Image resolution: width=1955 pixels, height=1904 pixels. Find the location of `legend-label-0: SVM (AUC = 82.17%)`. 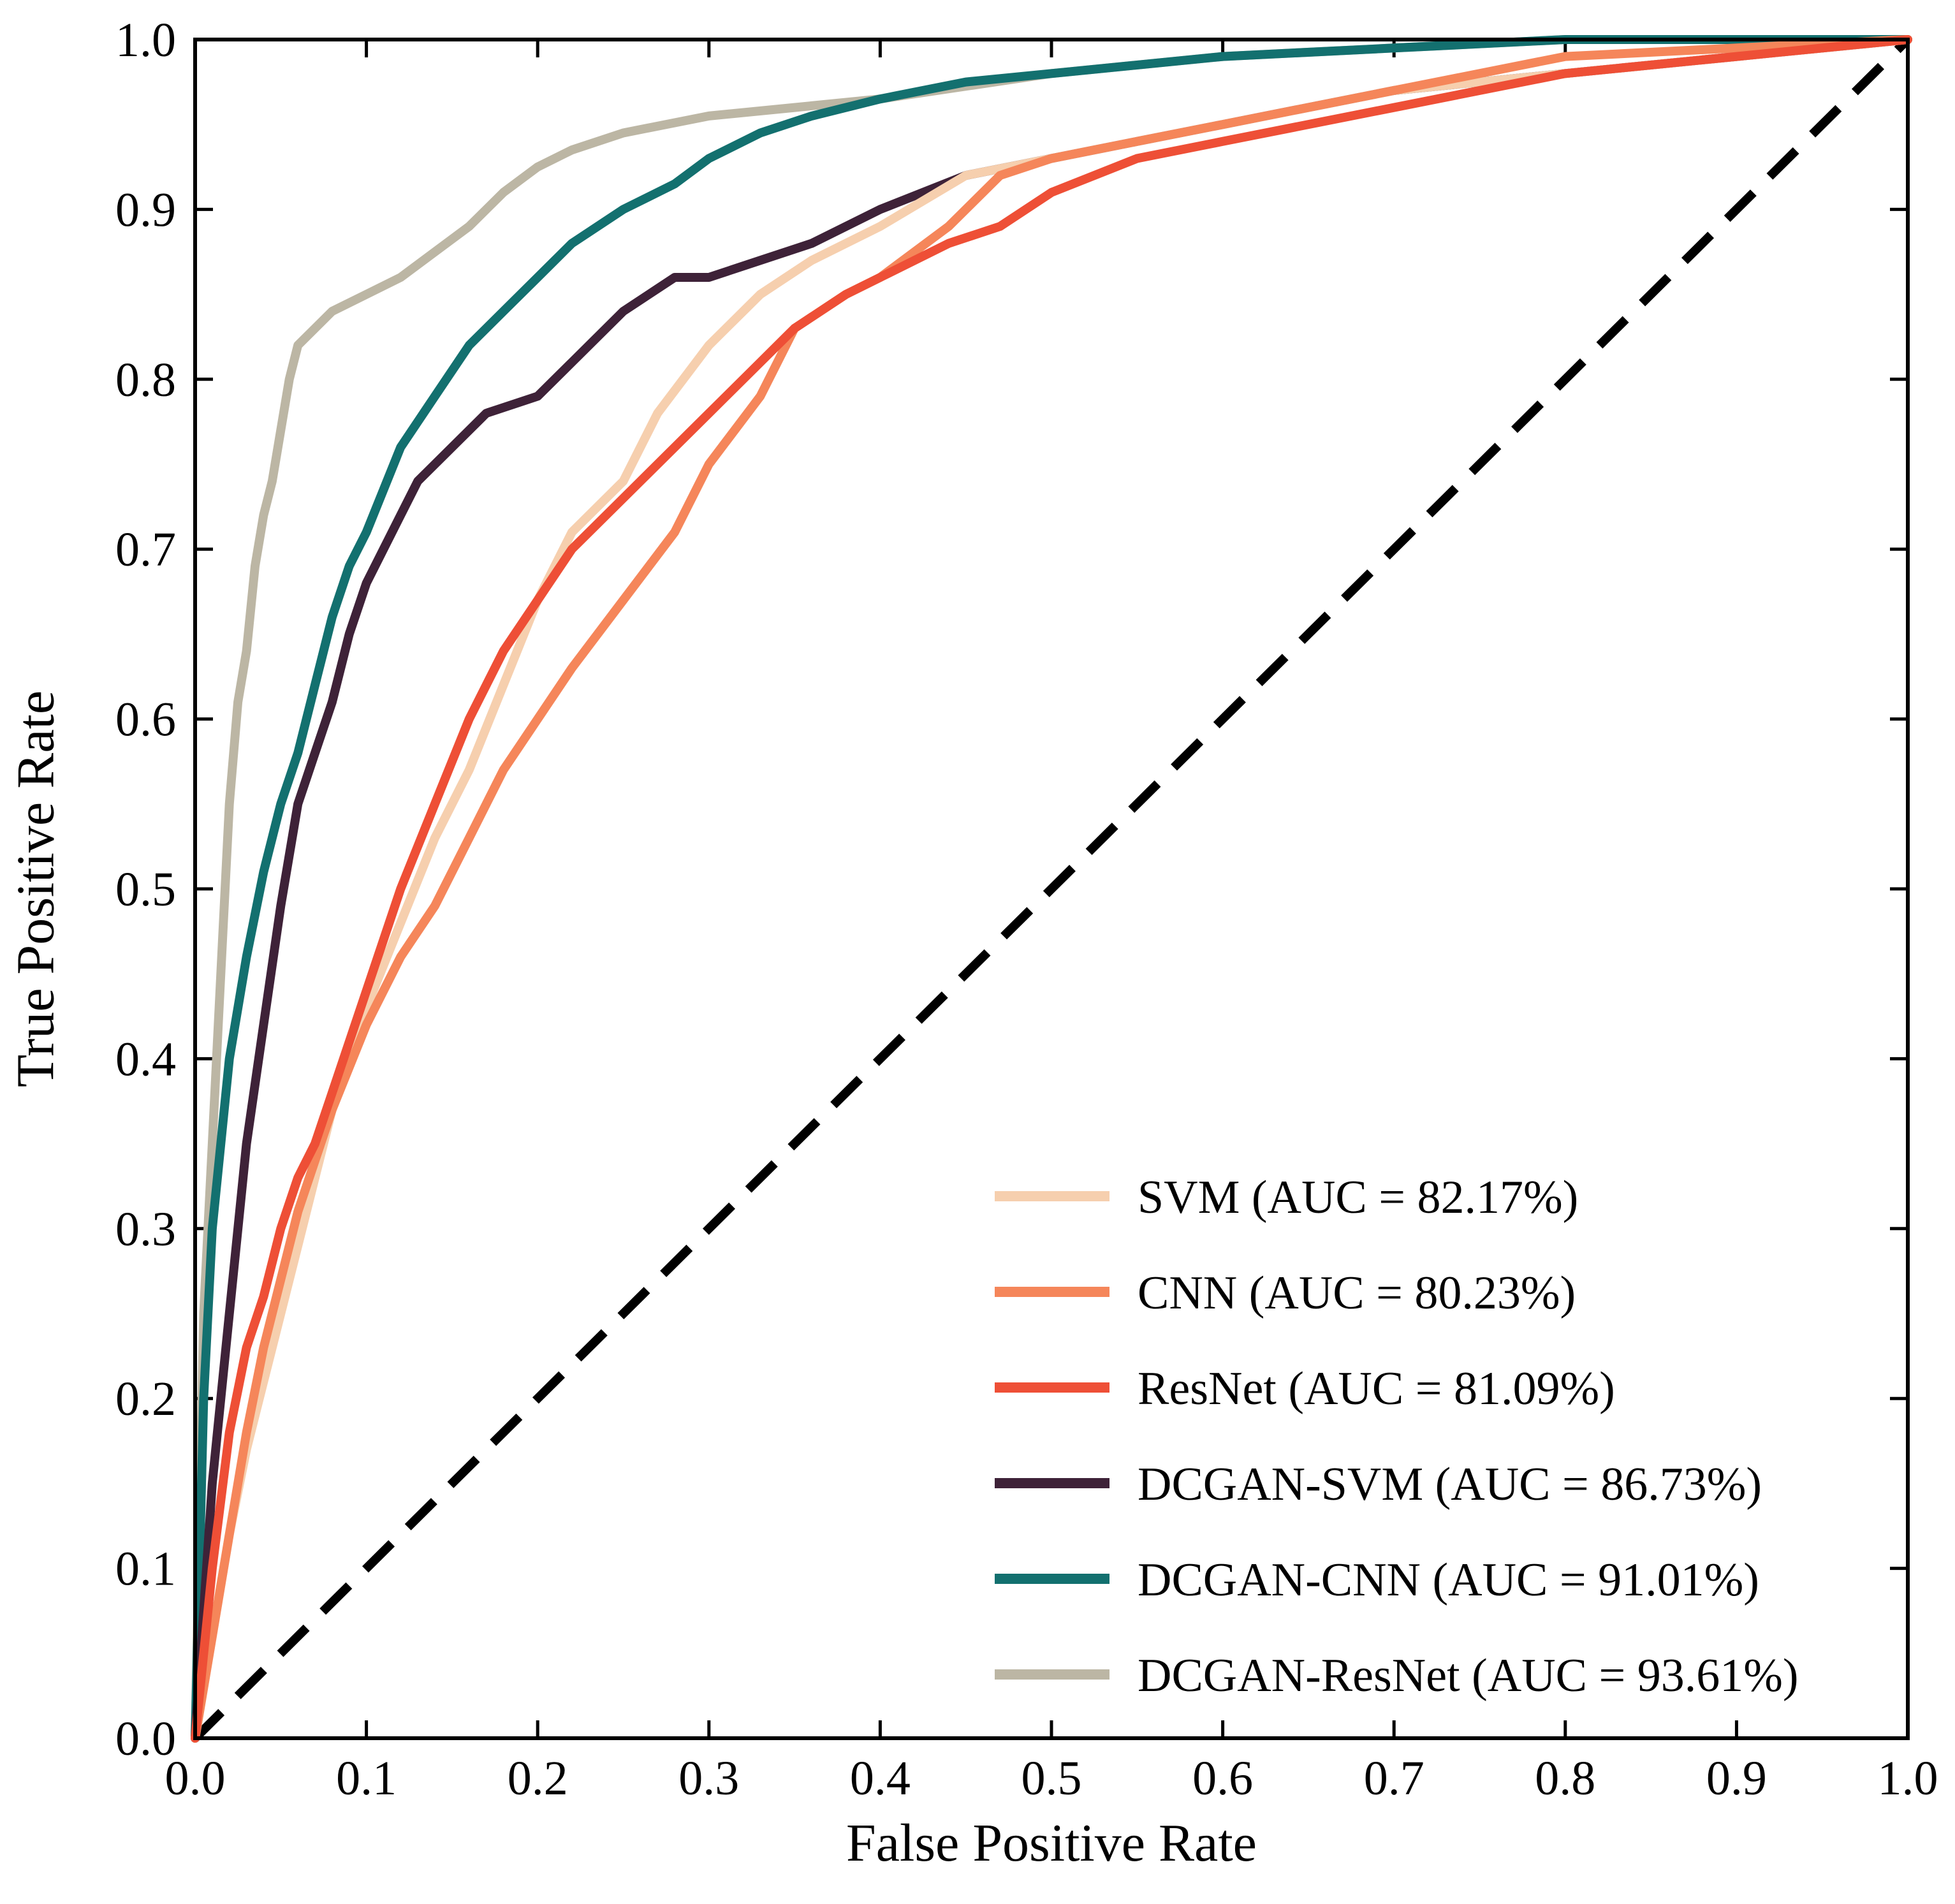

legend-label-0: SVM (AUC = 82.17%) is located at coordinates (1358, 1197).